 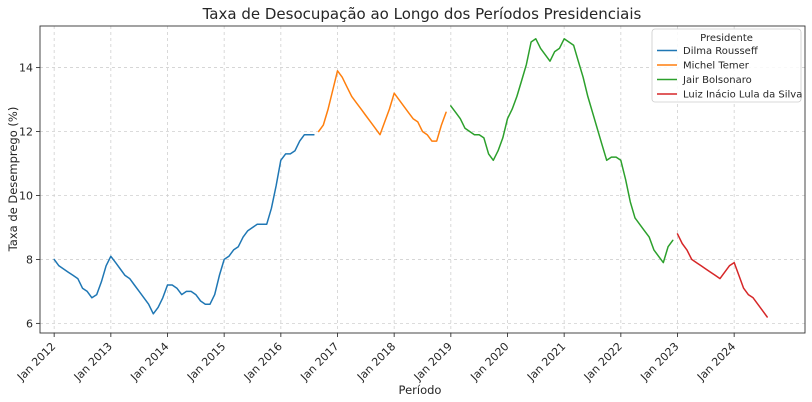 I want to click on y-tick-label: 8, so click(x=29, y=259).